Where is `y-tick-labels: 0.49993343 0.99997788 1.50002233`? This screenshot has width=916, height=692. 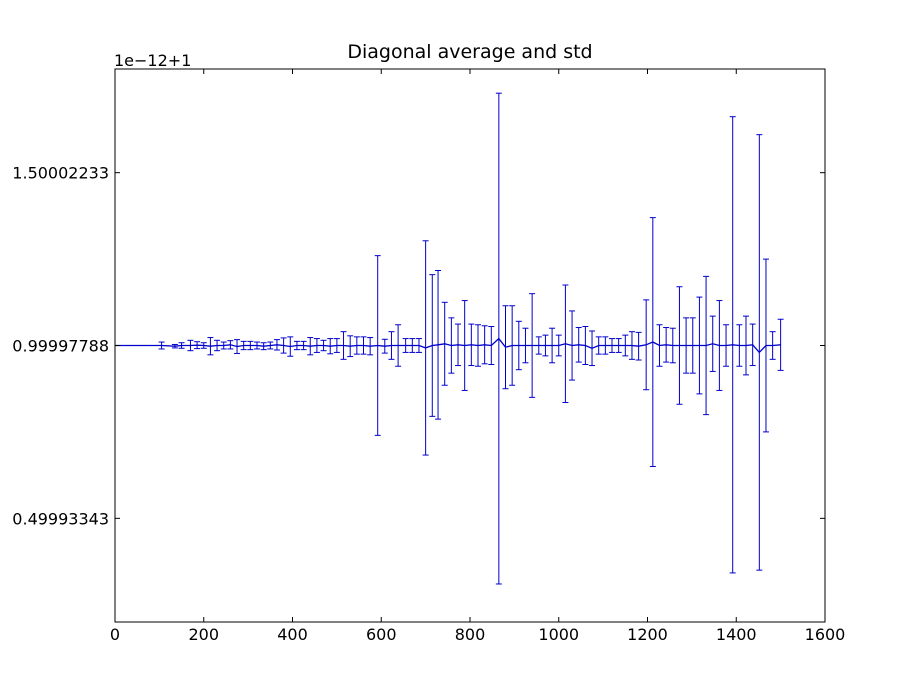 y-tick-labels: 0.49993343 0.99997788 1.50002233 is located at coordinates (60, 346).